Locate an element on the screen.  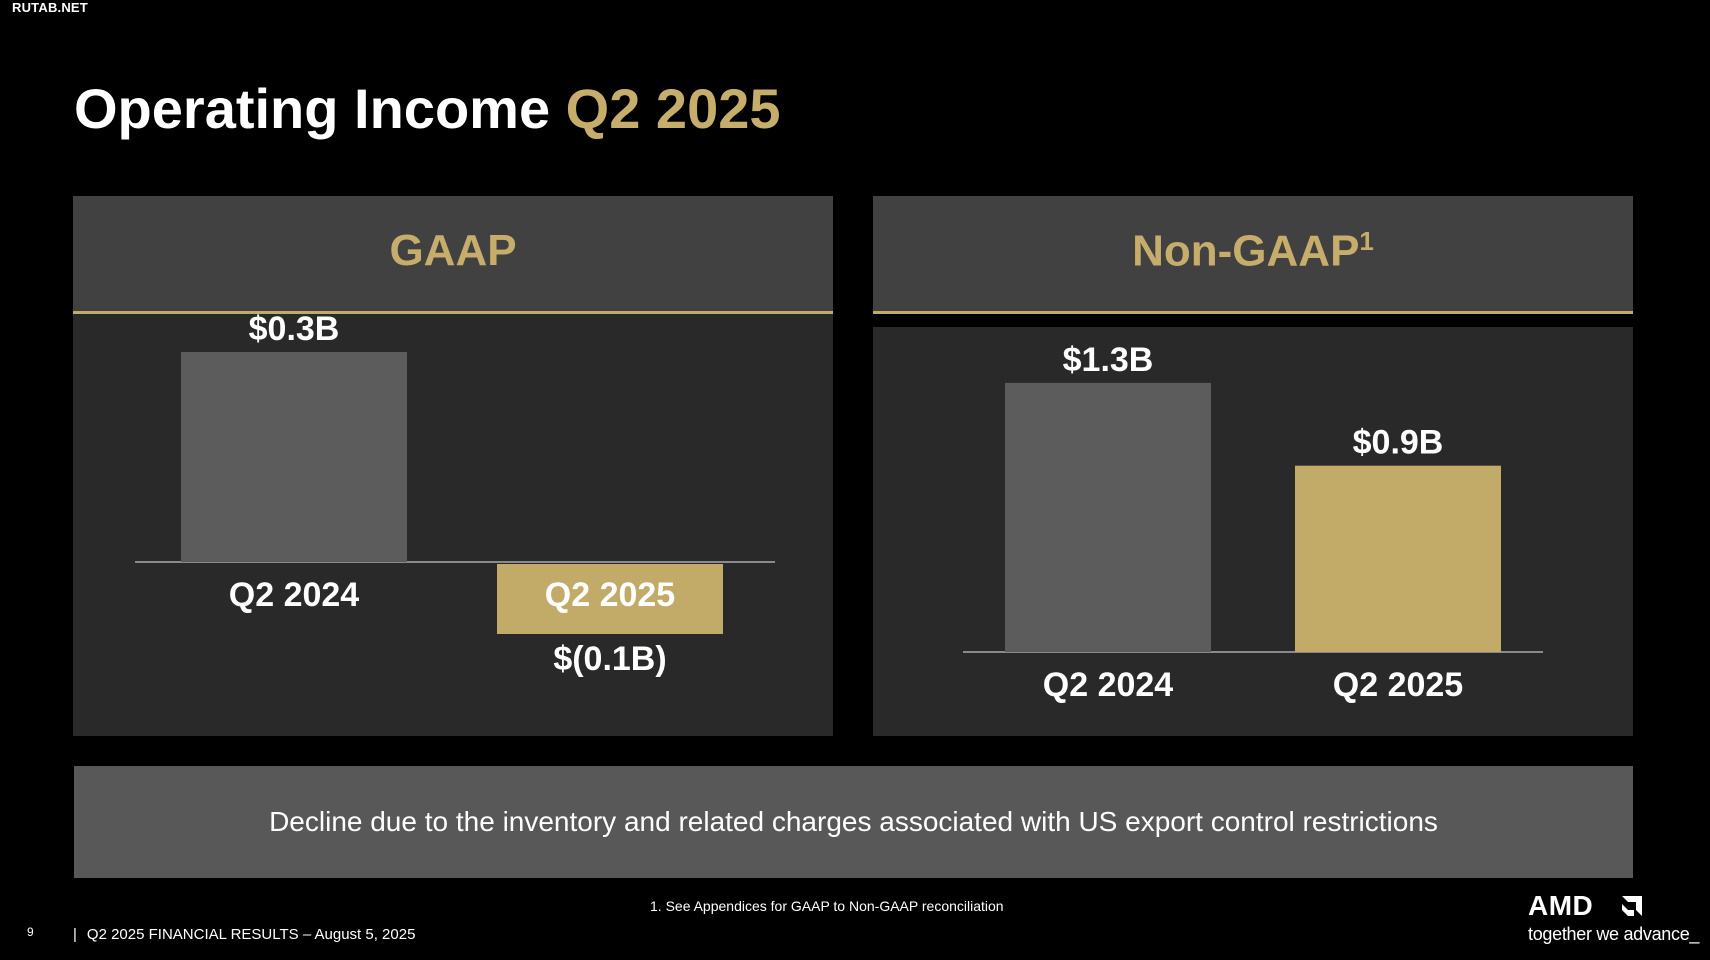
amd-logo: AMD together we advance_ is located at coordinates (1614, 920).